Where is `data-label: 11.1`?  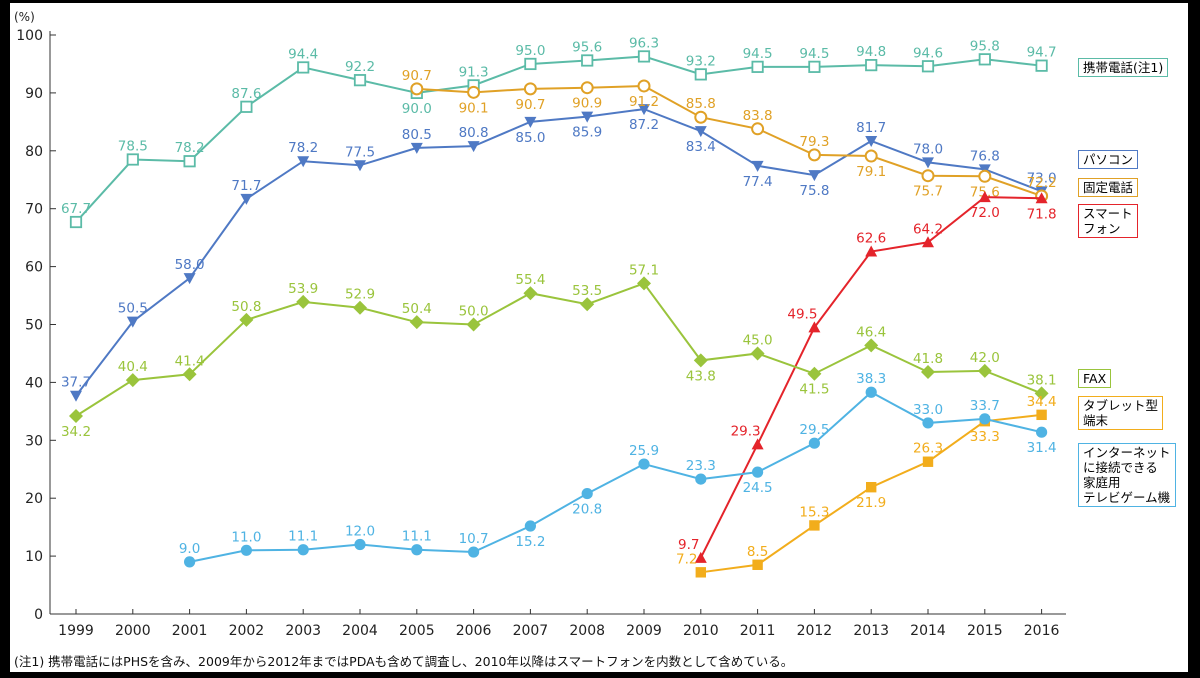
data-label: 11.1 is located at coordinates (303, 537).